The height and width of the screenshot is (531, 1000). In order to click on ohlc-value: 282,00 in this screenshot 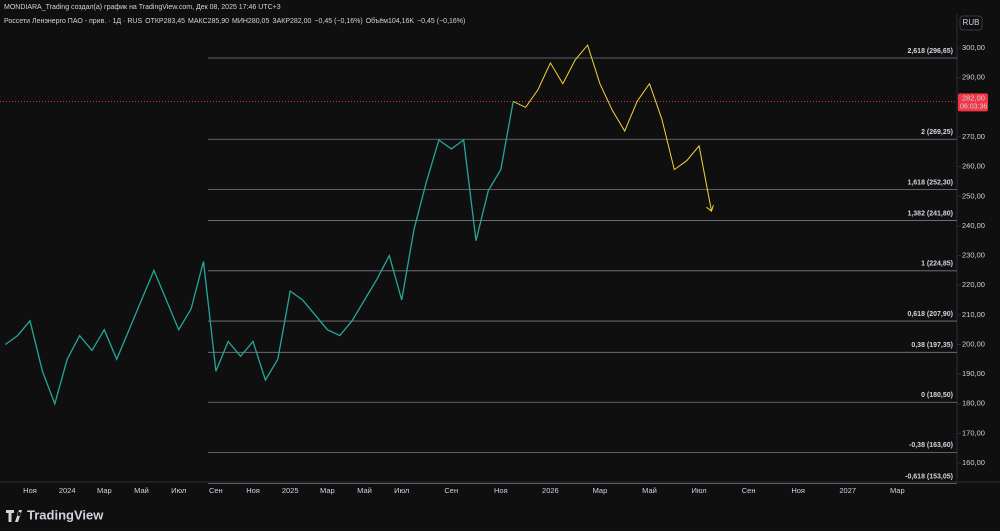, I will do `click(301, 21)`.